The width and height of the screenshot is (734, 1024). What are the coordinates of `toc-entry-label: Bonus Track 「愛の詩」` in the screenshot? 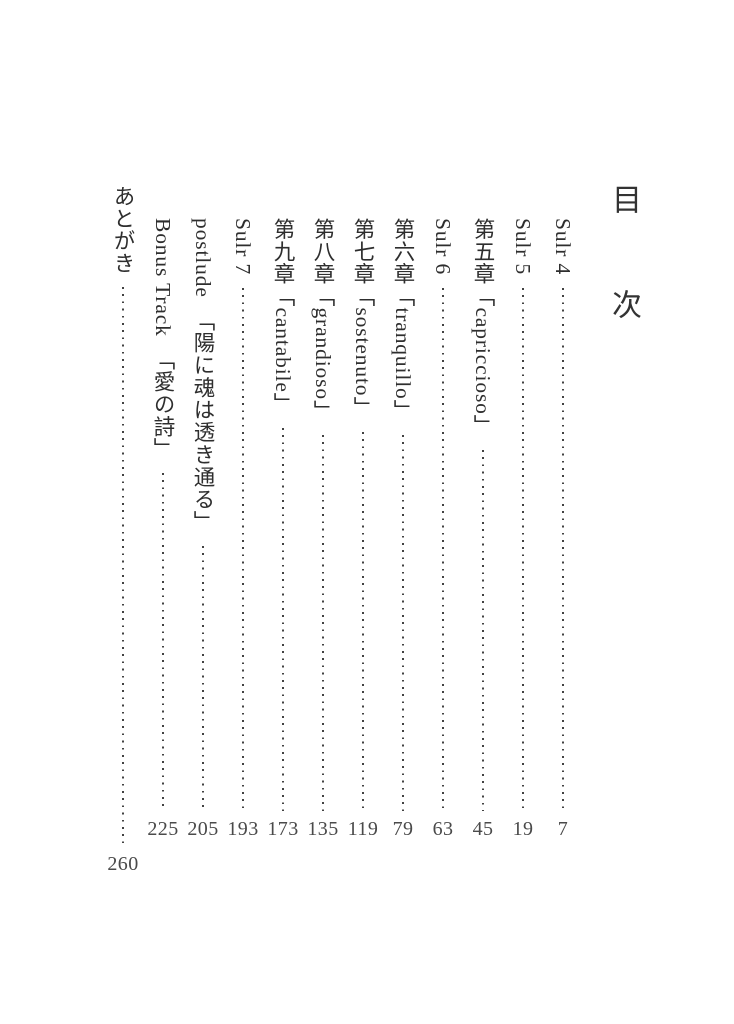 It's located at (163, 339).